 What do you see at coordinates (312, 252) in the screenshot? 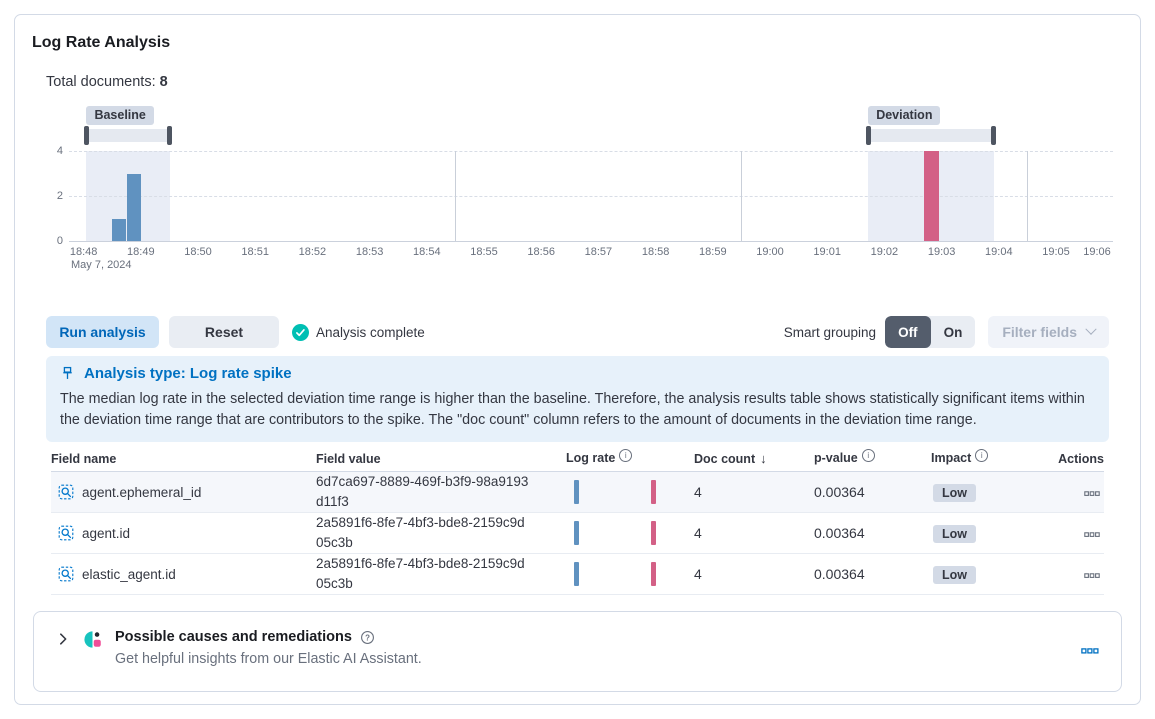
I see `x-tick-label: 18:52` at bounding box center [312, 252].